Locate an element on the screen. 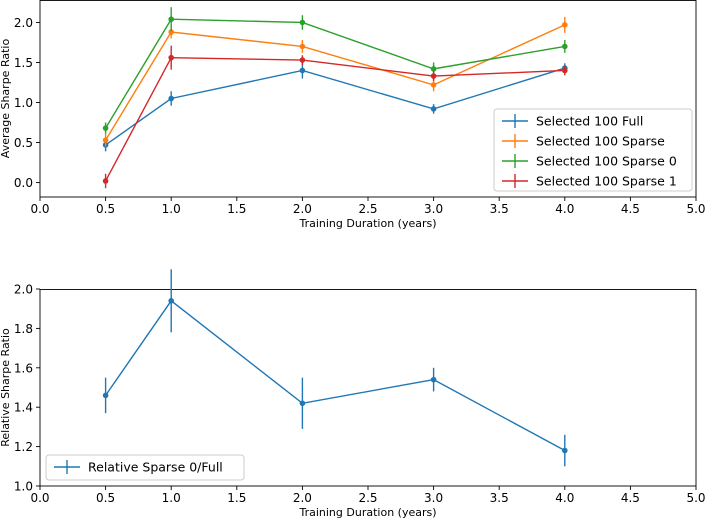  y-axis-label: Average Sharpe Ratio is located at coordinates (6, 99).